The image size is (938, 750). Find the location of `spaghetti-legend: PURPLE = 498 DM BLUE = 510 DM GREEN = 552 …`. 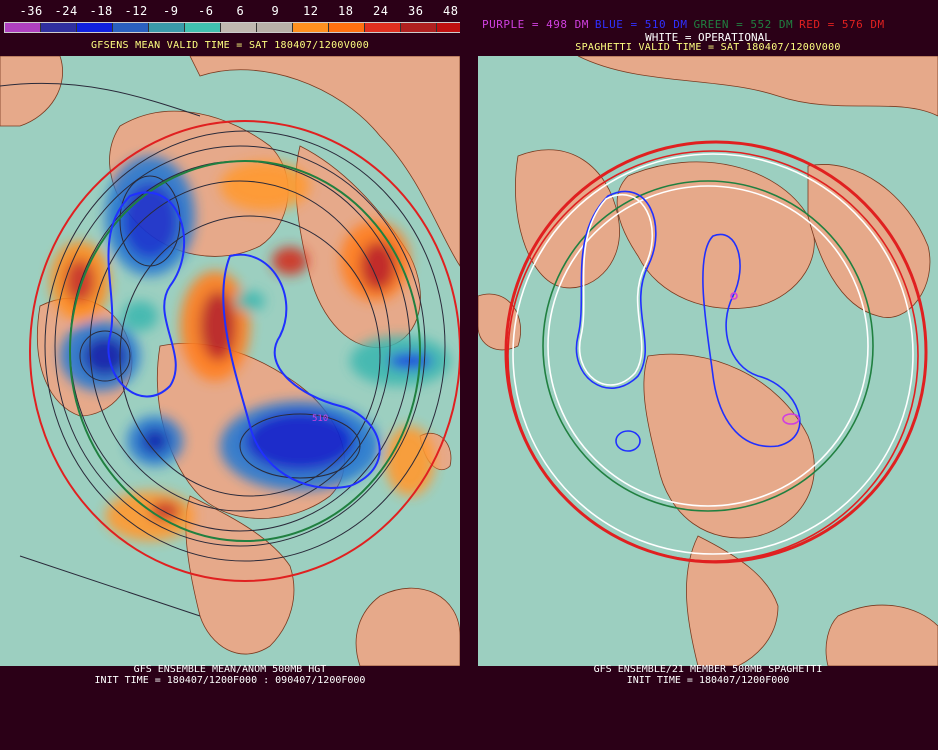

spaghetti-legend: PURPLE = 498 DM BLUE = 510 DM GREEN = 552 … is located at coordinates (686, 24).